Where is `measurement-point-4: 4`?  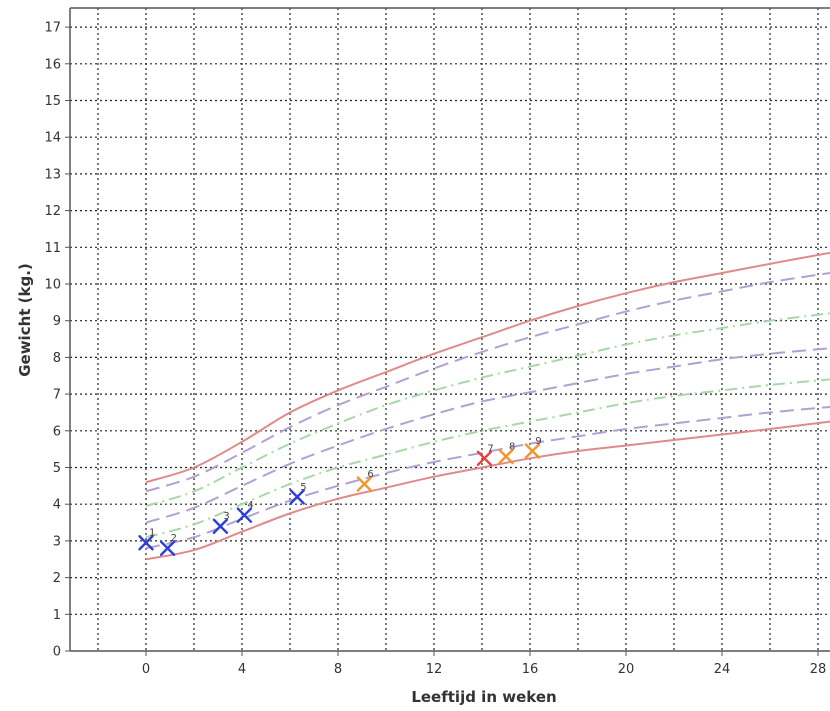 measurement-point-4: 4 is located at coordinates (245, 511).